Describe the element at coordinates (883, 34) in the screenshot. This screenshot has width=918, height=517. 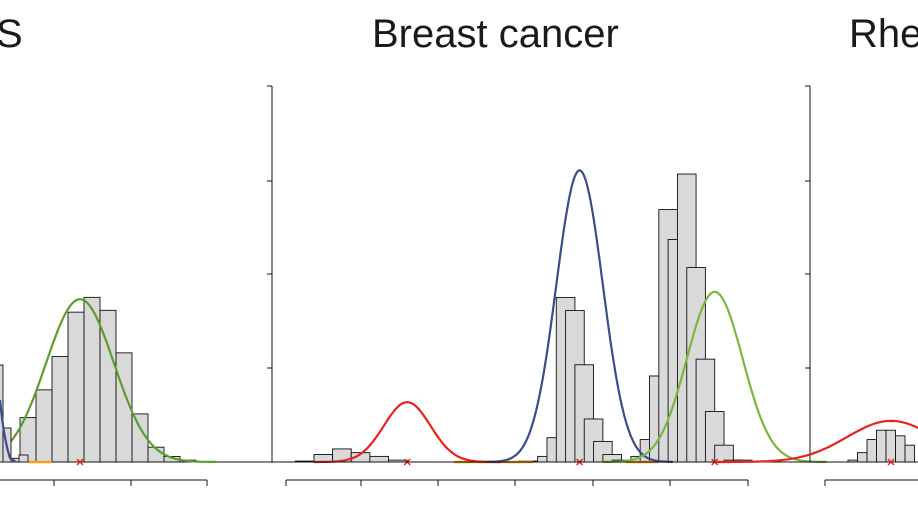
I see `right-panel-title: Rhe` at that location.